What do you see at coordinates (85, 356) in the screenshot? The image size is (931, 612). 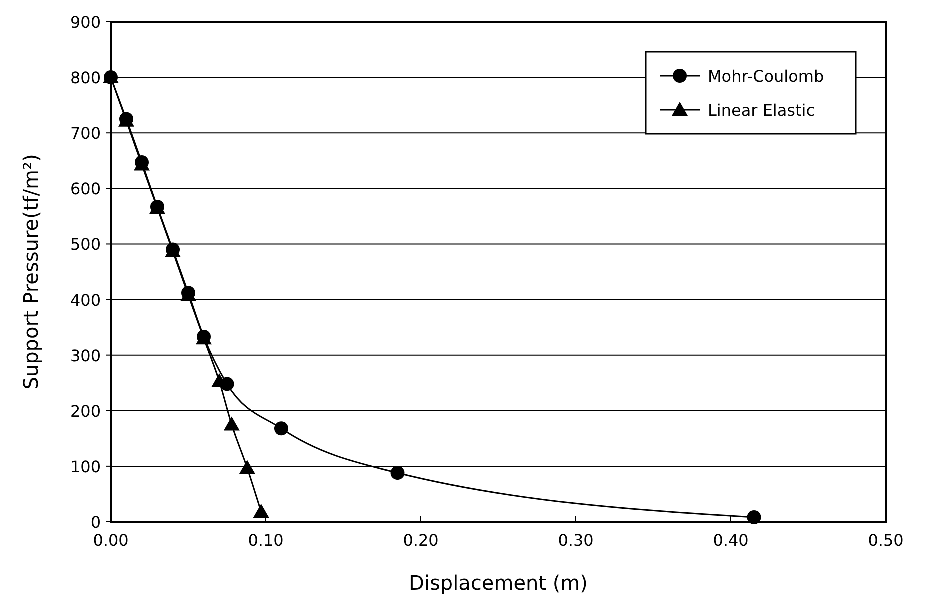 I see `y-tick-label: 300` at bounding box center [85, 356].